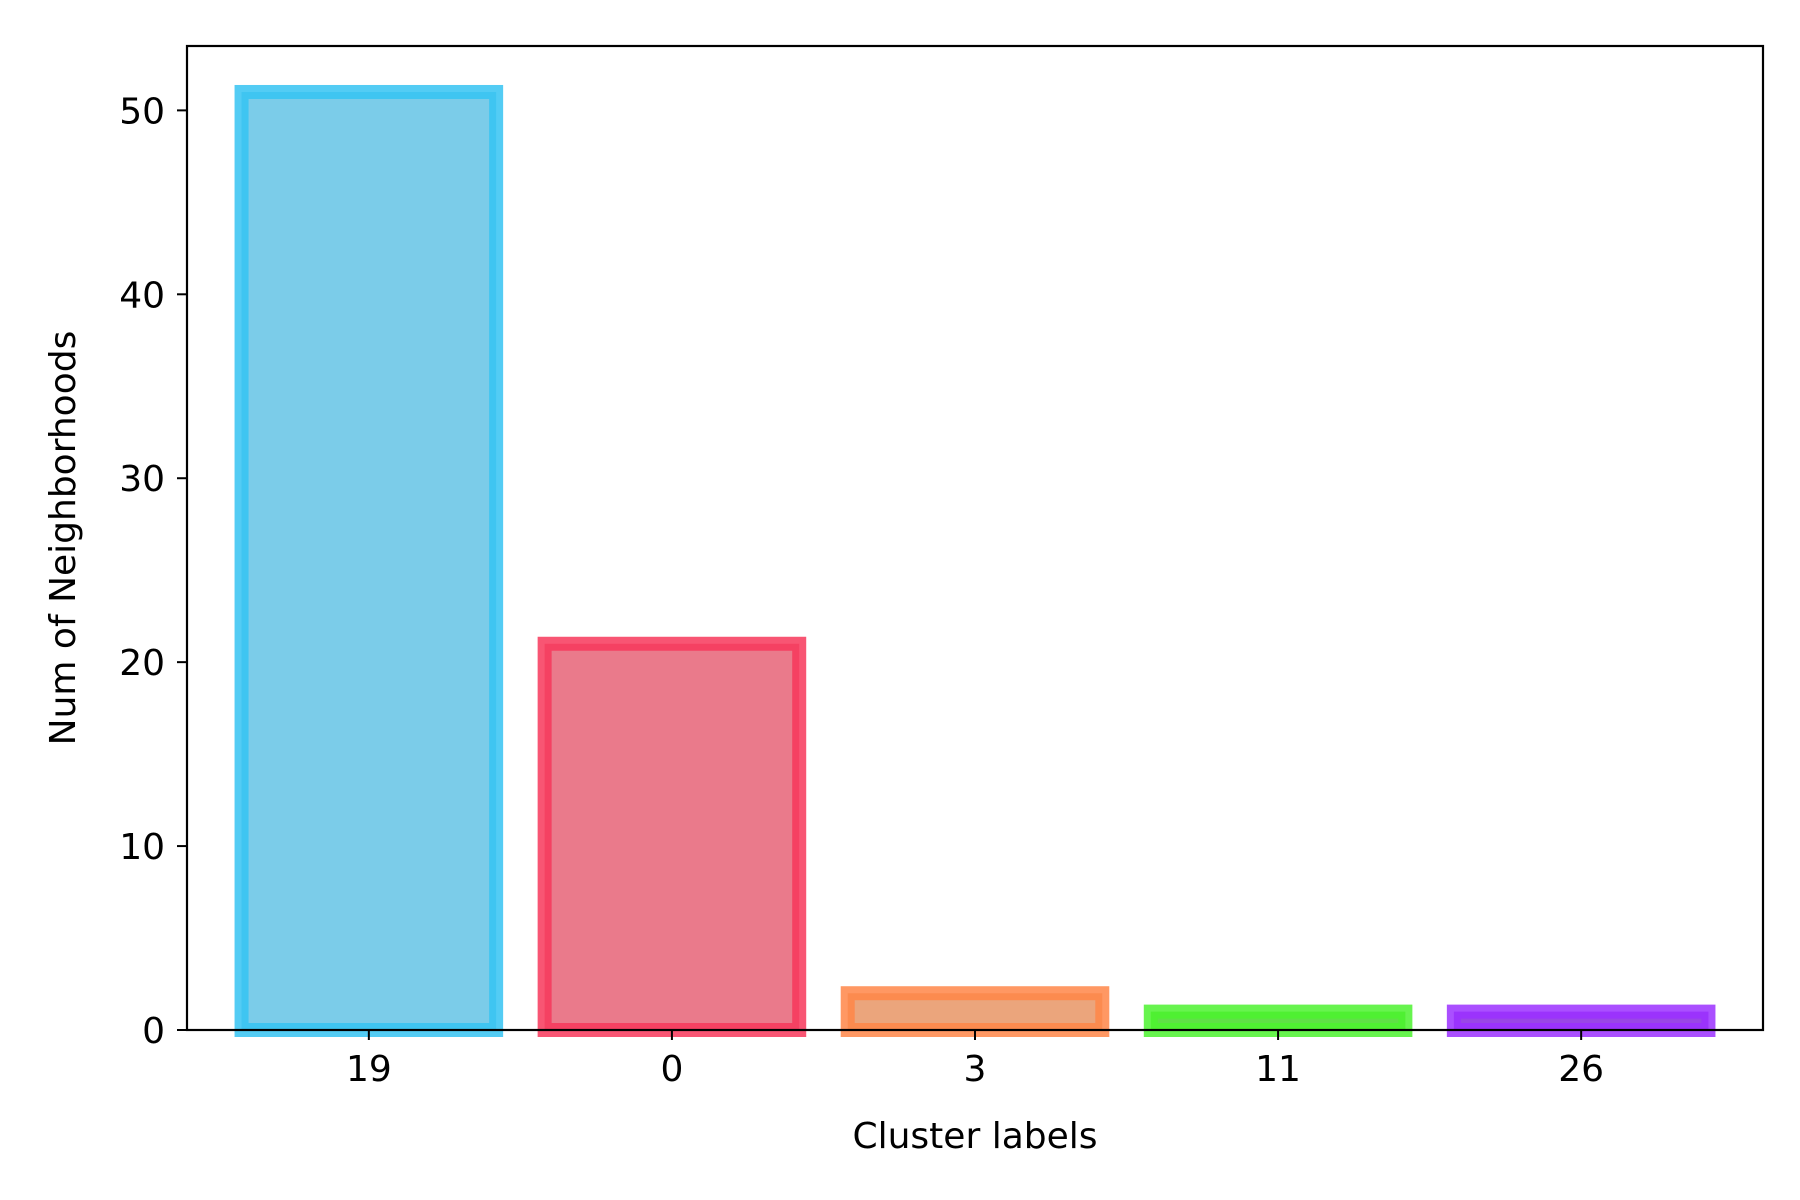 This screenshot has height=1200, width=1800. I want to click on x-axis-ticks: 19 0 3 11 26, so click(975, 1060).